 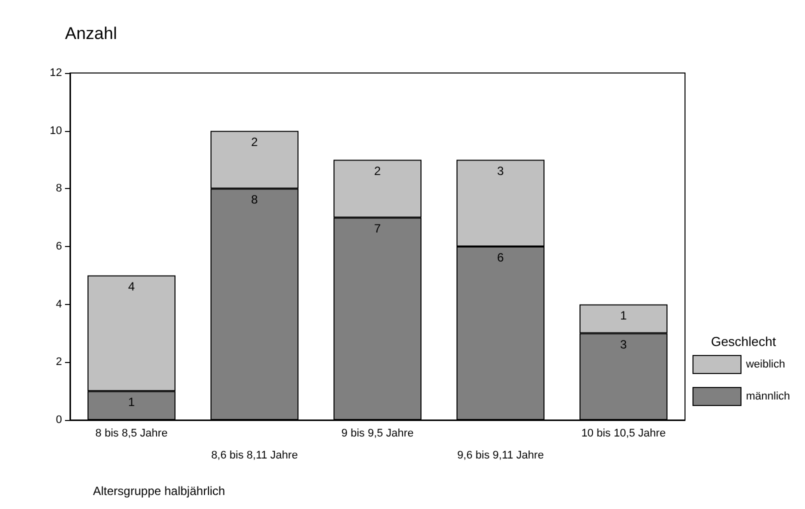 What do you see at coordinates (91, 33) in the screenshot?
I see `y-axis-title: Anzahl` at bounding box center [91, 33].